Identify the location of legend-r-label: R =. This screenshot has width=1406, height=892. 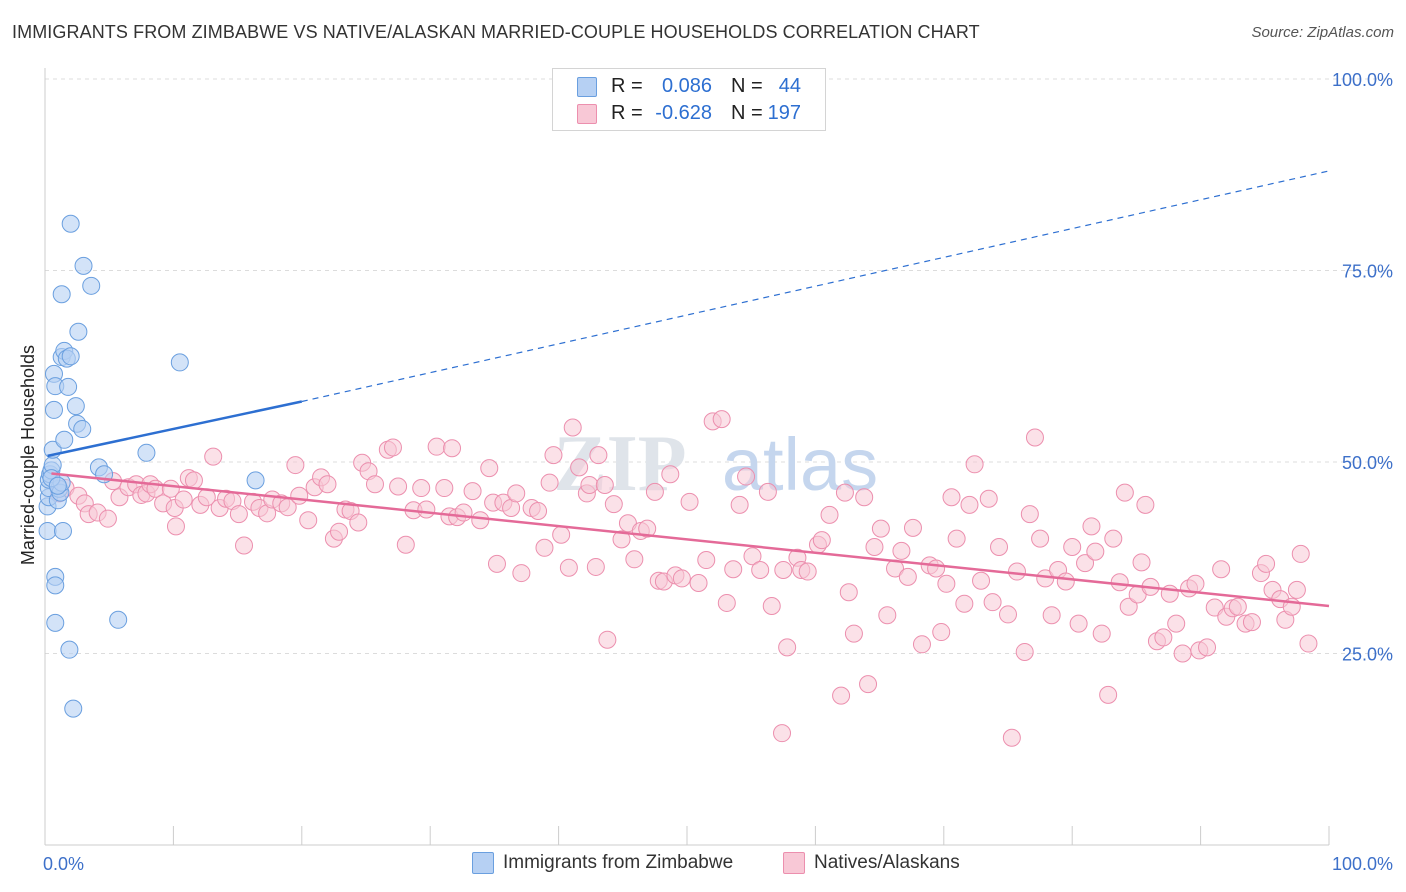
(627, 113).